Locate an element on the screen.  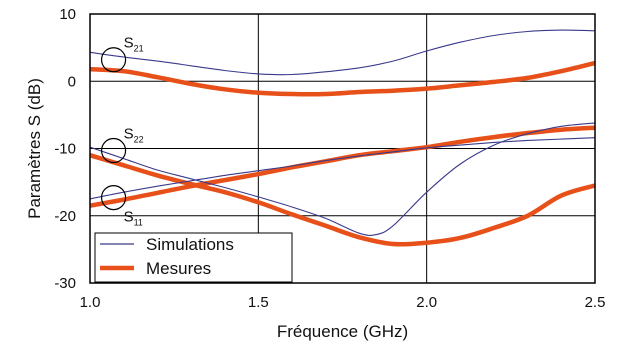
x-axis-label: Fréquence (GHz) is located at coordinates (342, 331).